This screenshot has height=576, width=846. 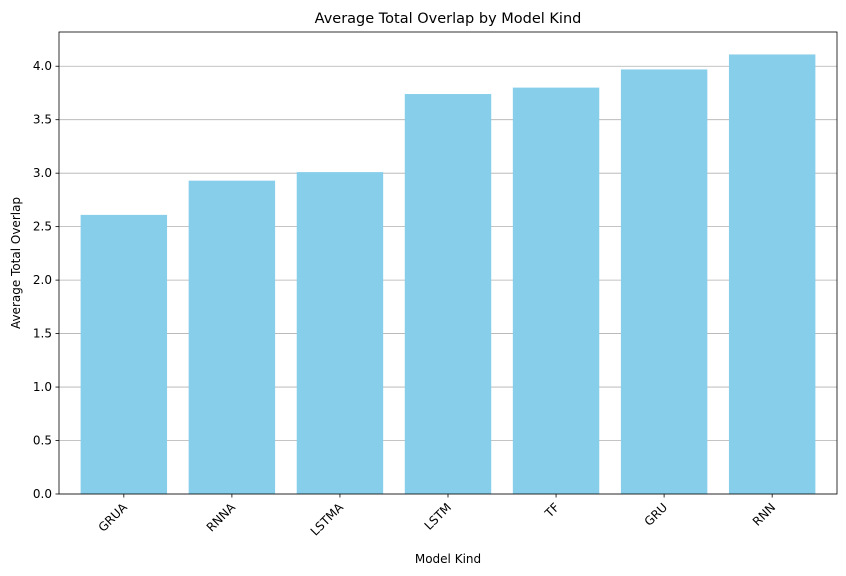 I want to click on y-axis-title: Average Total Overlap, so click(x=16, y=263).